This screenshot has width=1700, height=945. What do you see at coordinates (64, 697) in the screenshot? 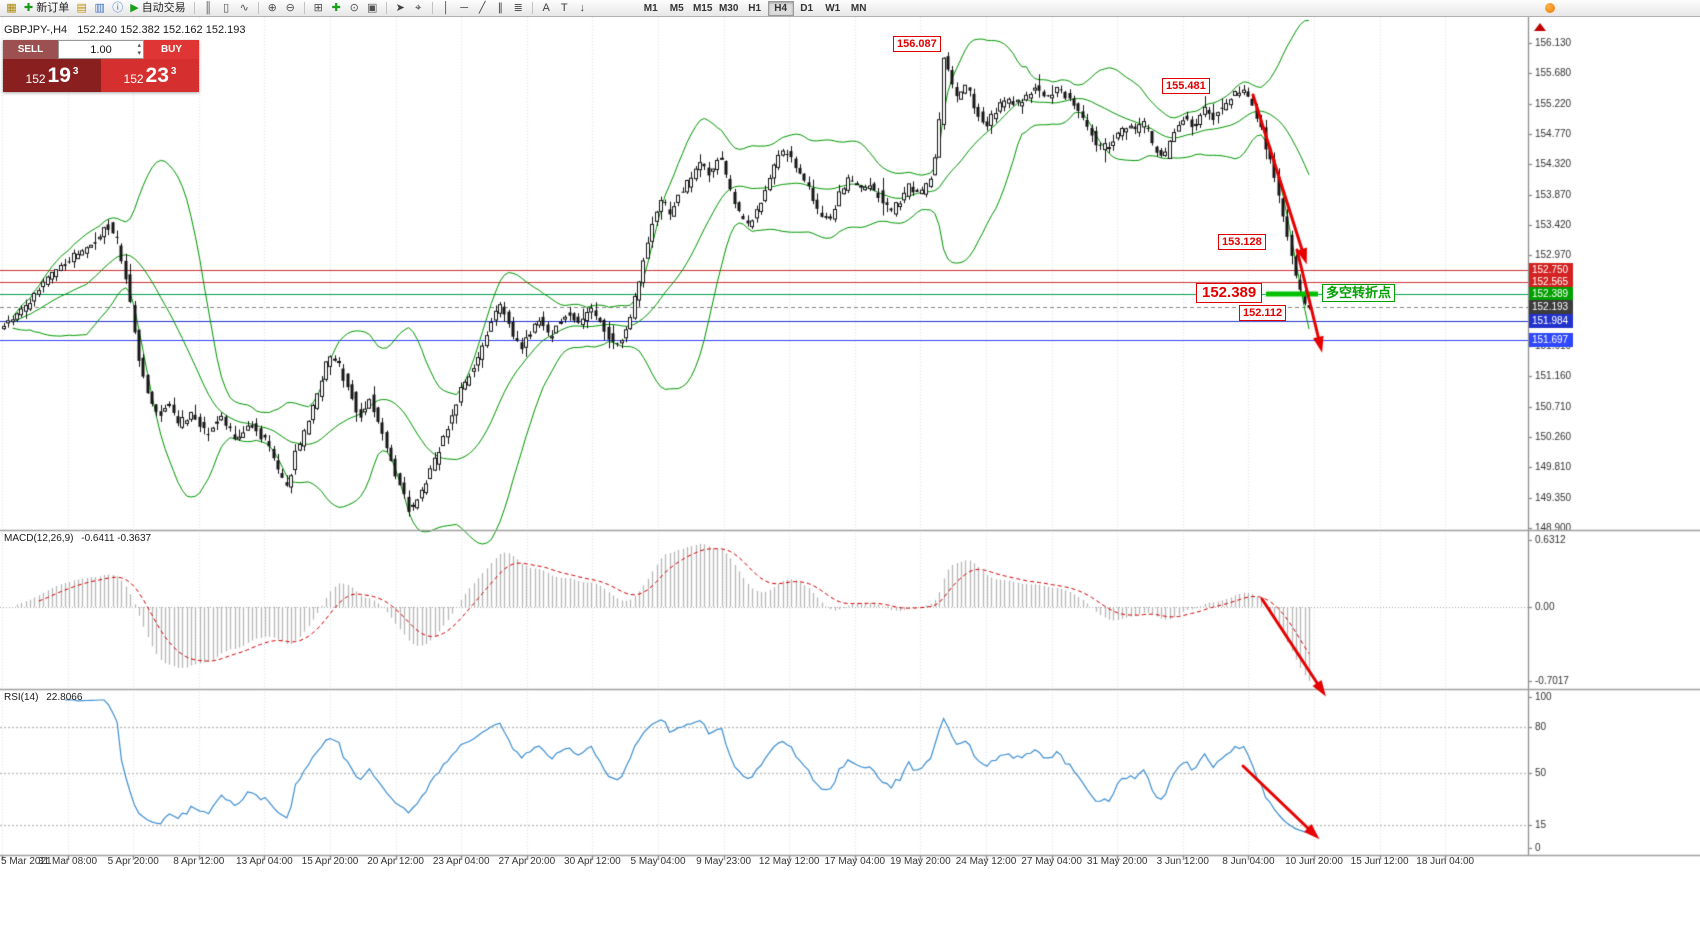
I see `rsi-value: 22.8066` at bounding box center [64, 697].